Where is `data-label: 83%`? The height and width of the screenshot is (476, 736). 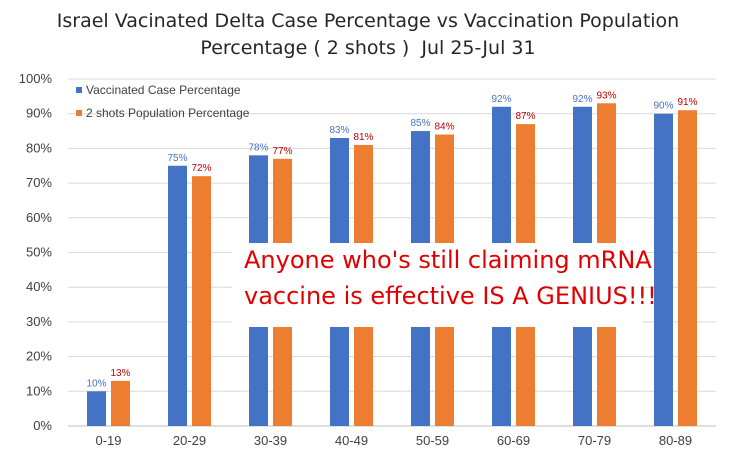 data-label: 83% is located at coordinates (339, 130).